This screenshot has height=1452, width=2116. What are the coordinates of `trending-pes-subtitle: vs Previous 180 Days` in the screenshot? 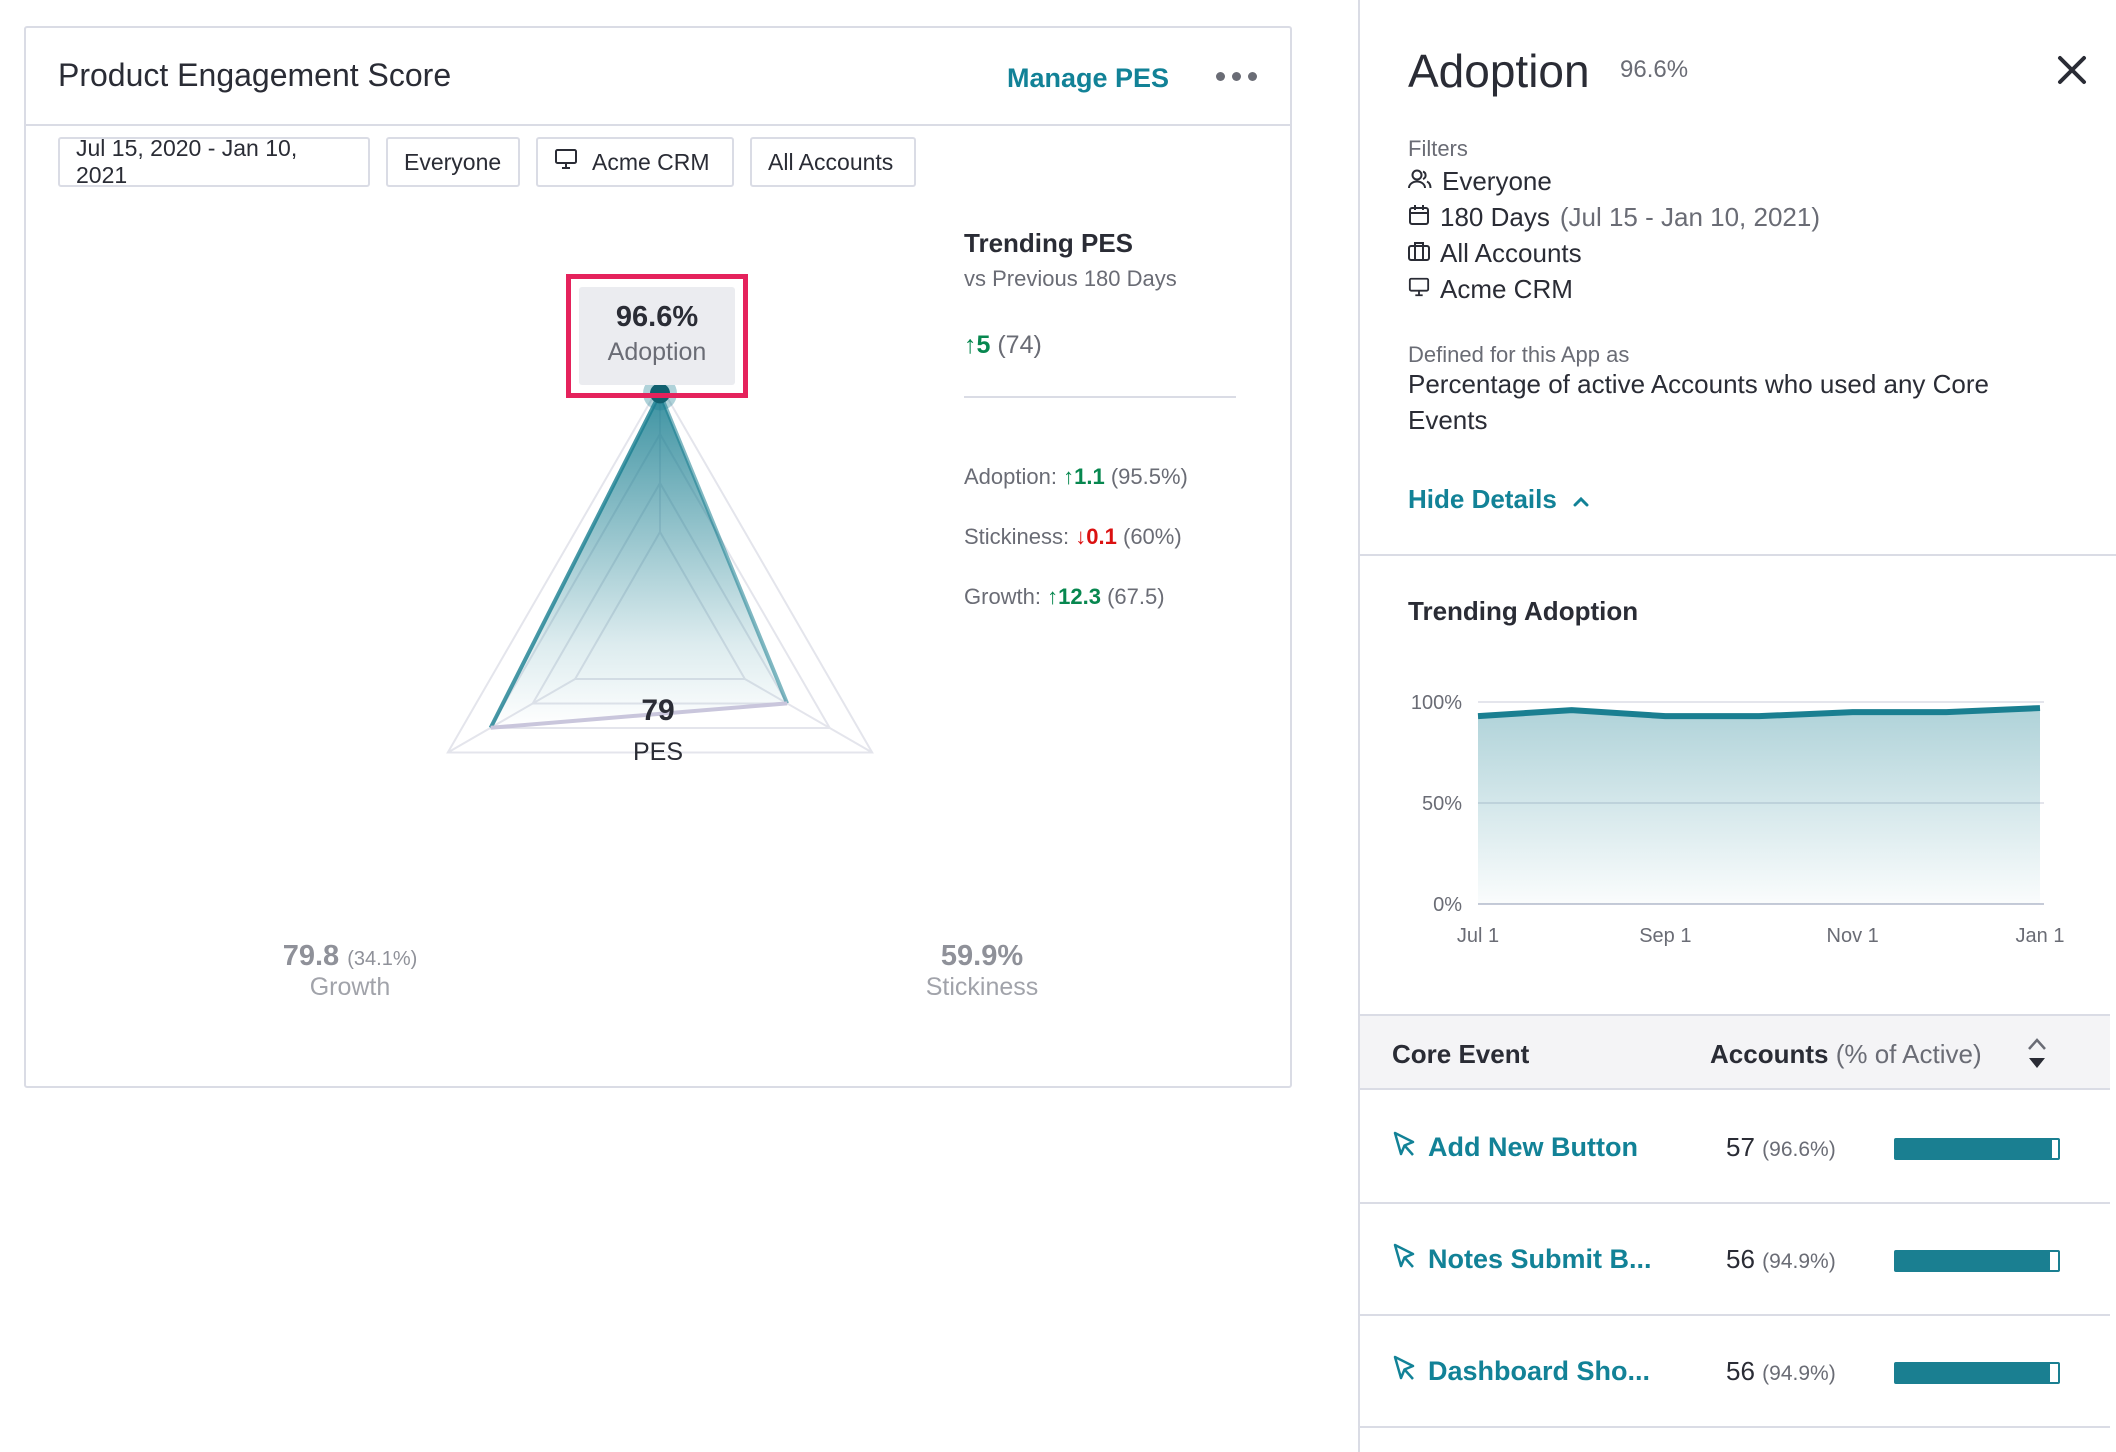 It's located at (1070, 278).